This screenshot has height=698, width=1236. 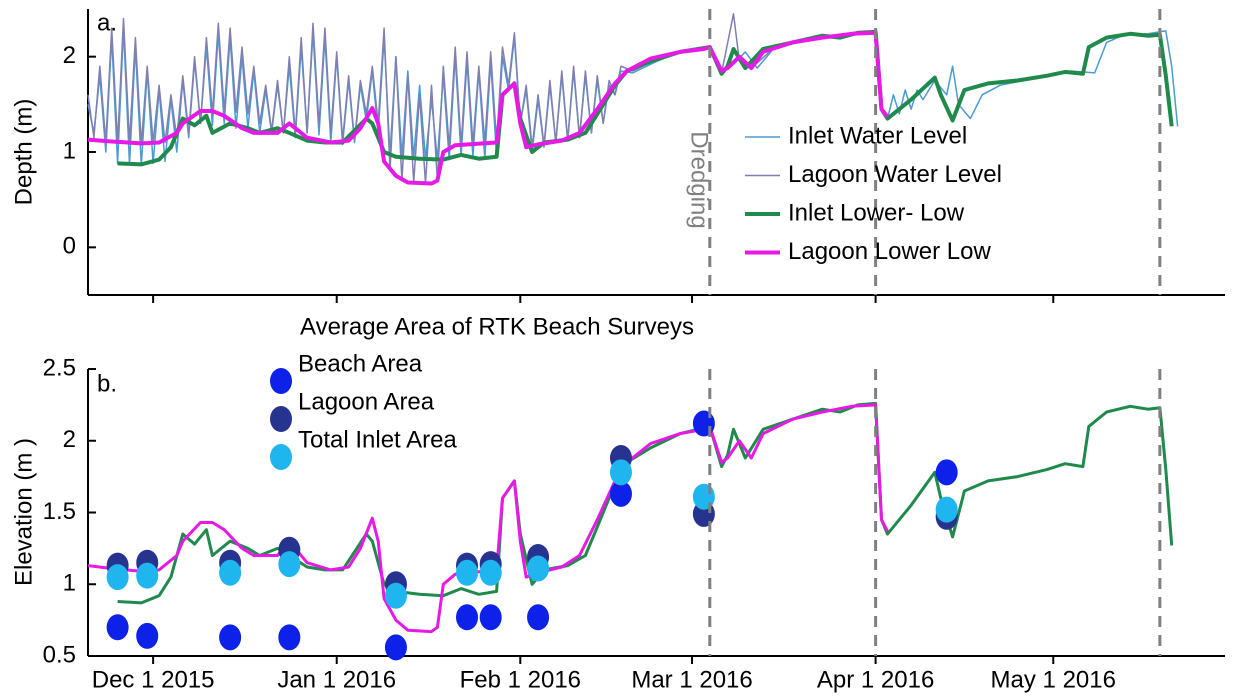 What do you see at coordinates (336, 679) in the screenshot?
I see `x-tick-label: Jan 1 2016` at bounding box center [336, 679].